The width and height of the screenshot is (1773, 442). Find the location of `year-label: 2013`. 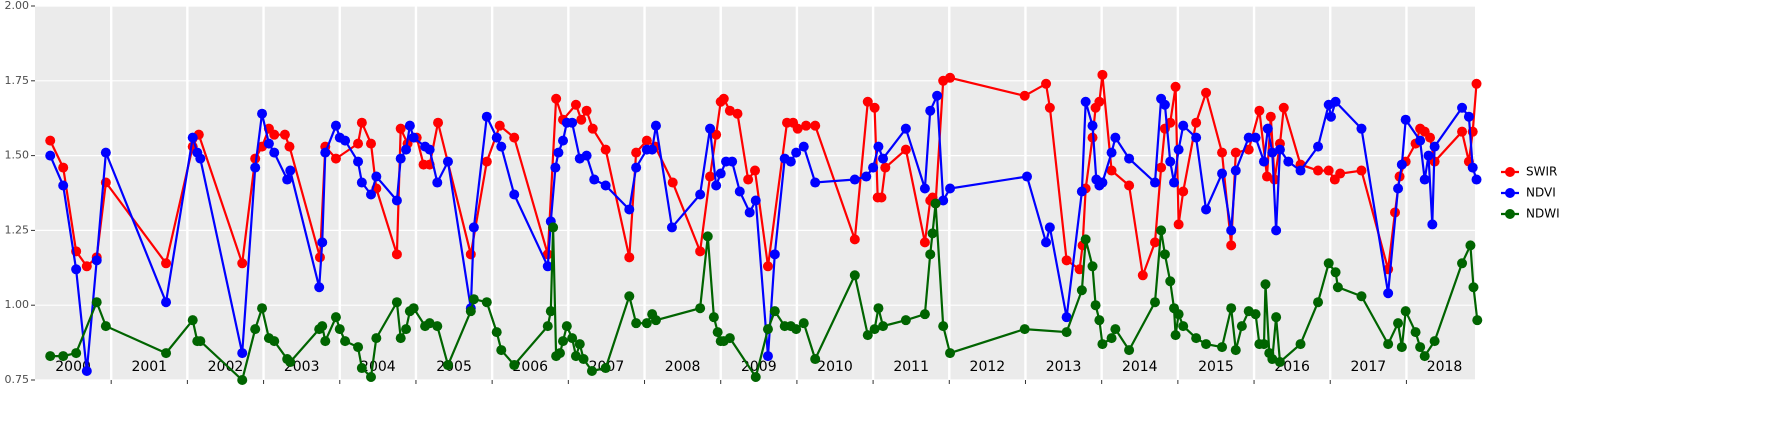

year-label: 2013 is located at coordinates (1064, 367).